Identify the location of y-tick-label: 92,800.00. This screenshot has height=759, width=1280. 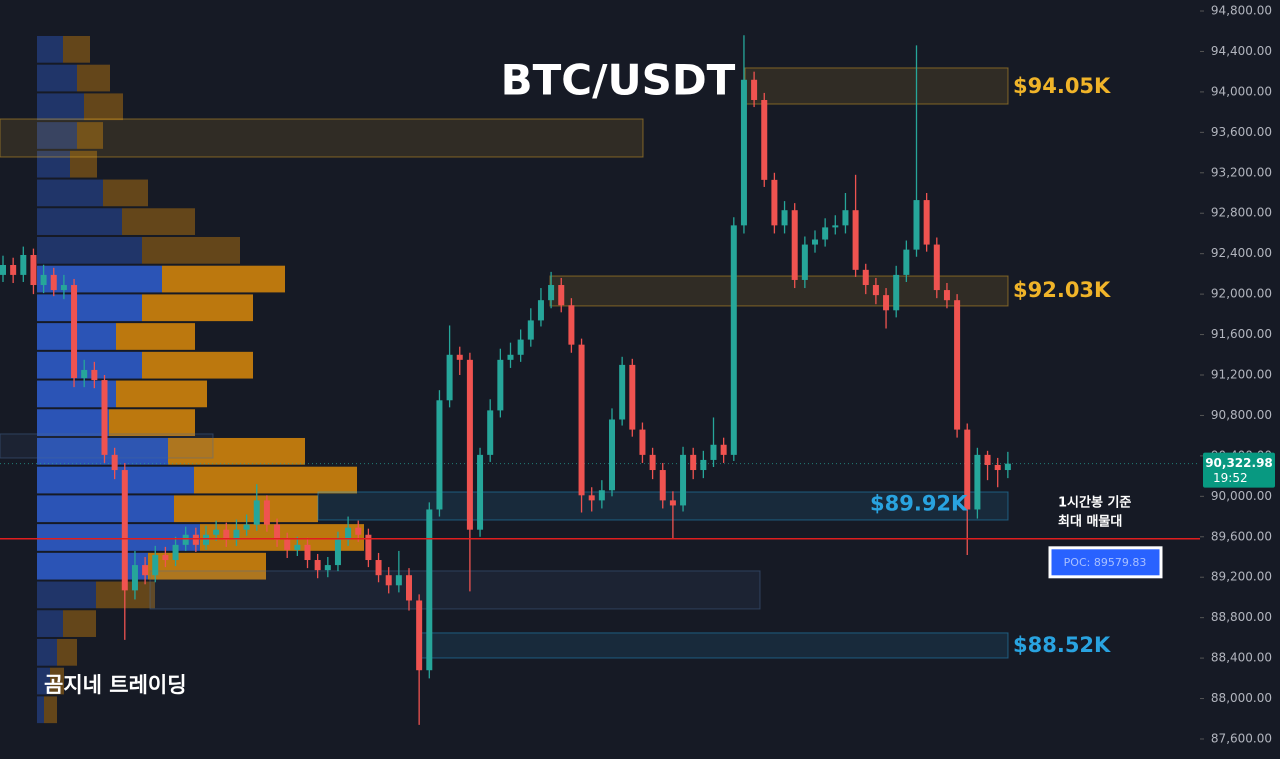
(1241, 213).